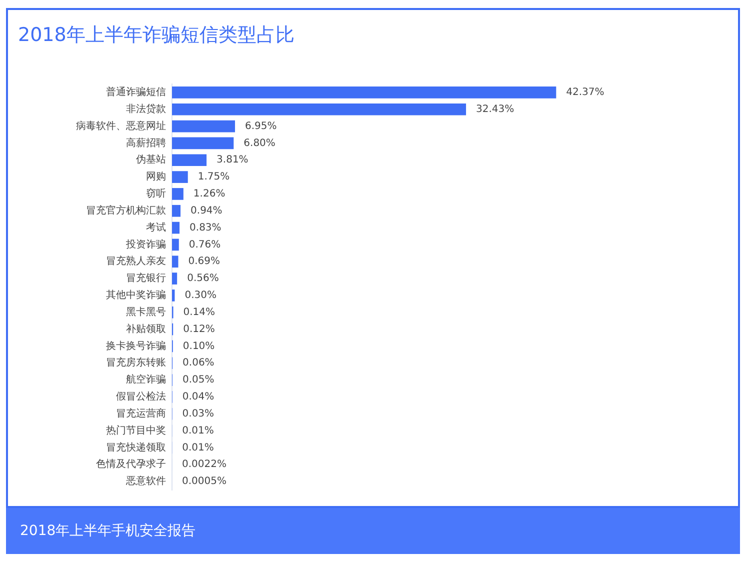 This screenshot has width=750, height=568. What do you see at coordinates (214, 177) in the screenshot?
I see `data-label: 1.75%` at bounding box center [214, 177].